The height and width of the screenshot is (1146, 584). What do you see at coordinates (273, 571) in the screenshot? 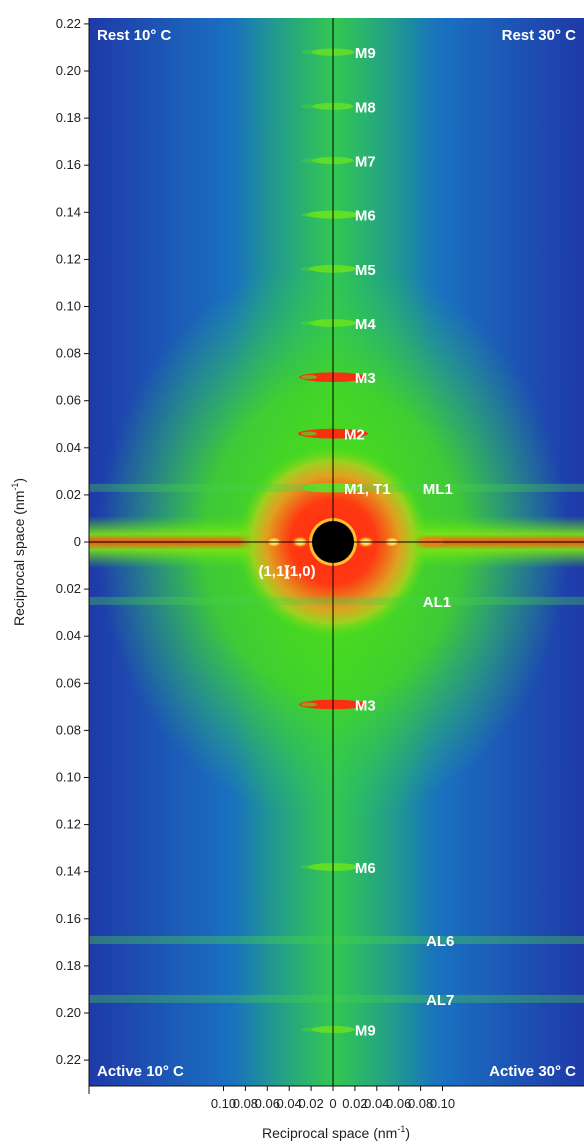
I see `equatorial-reflection-label: (1,1)` at bounding box center [273, 571].